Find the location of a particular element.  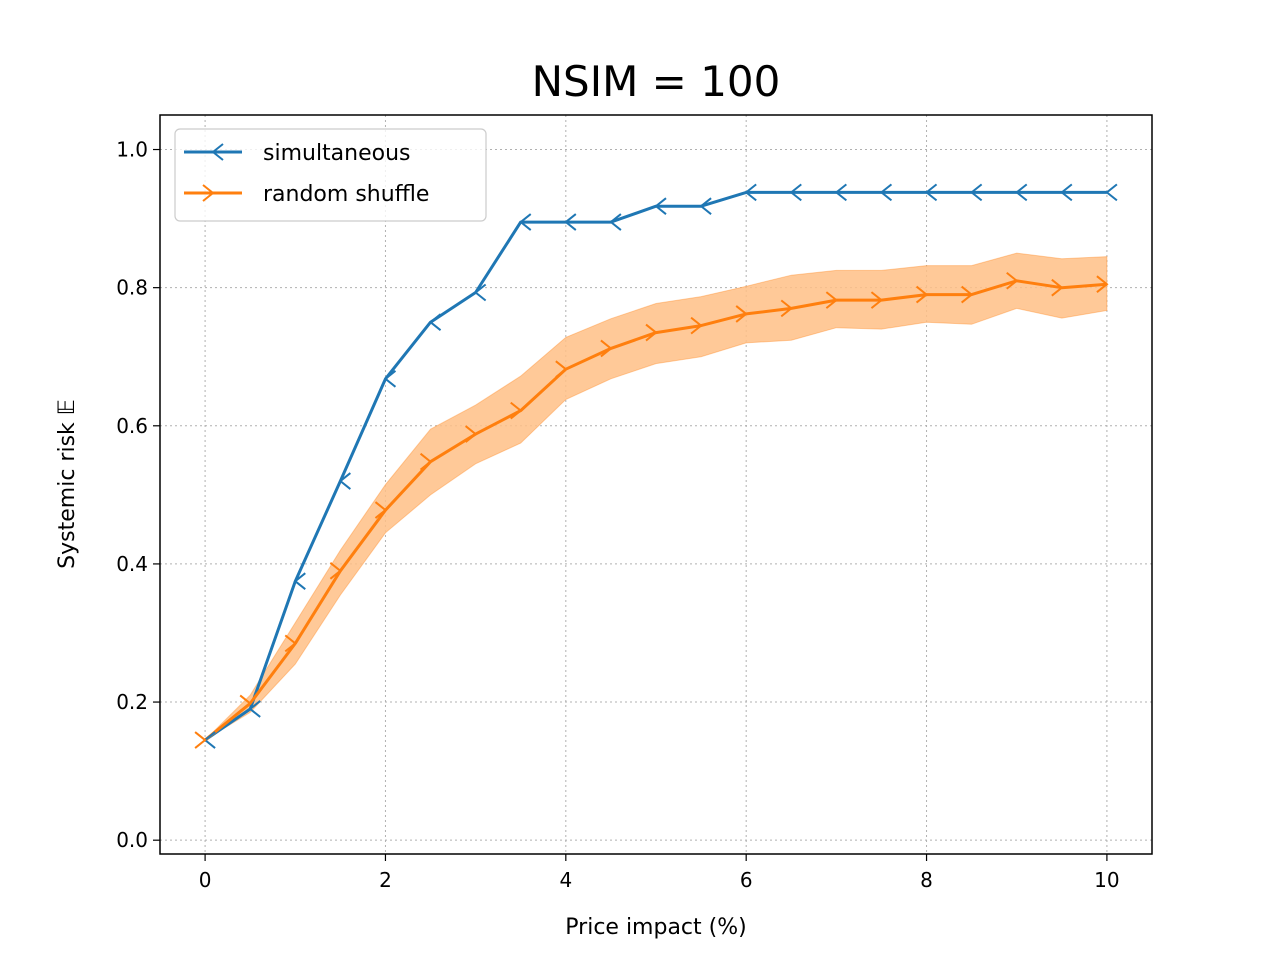

y-tick-label: 0.2 is located at coordinates (132, 702).